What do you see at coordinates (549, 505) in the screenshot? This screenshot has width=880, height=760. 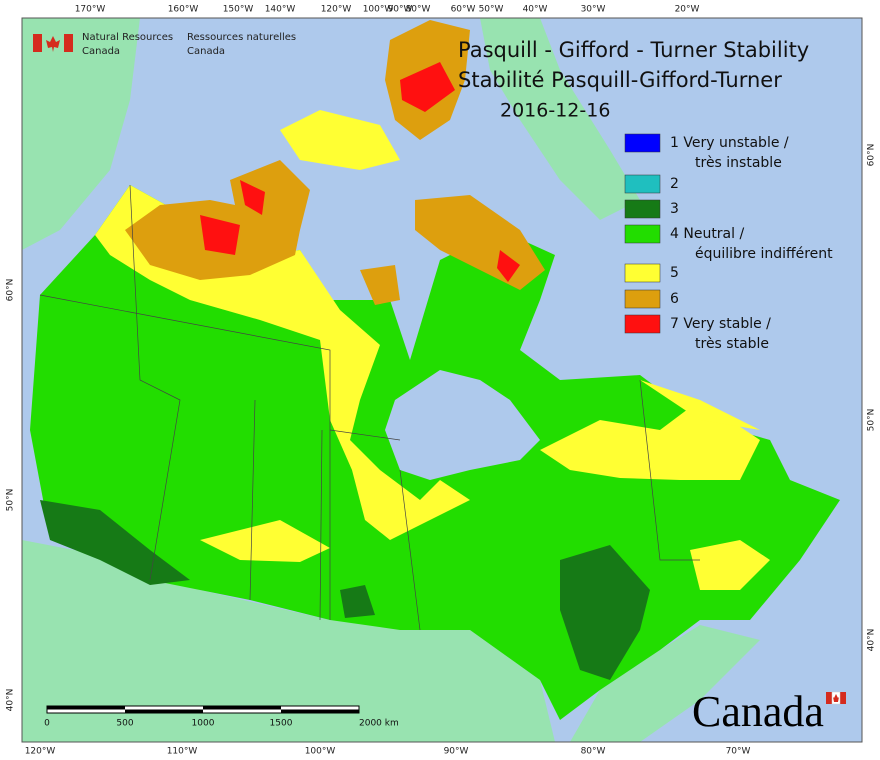 I see `border-east` at bounding box center [549, 505].